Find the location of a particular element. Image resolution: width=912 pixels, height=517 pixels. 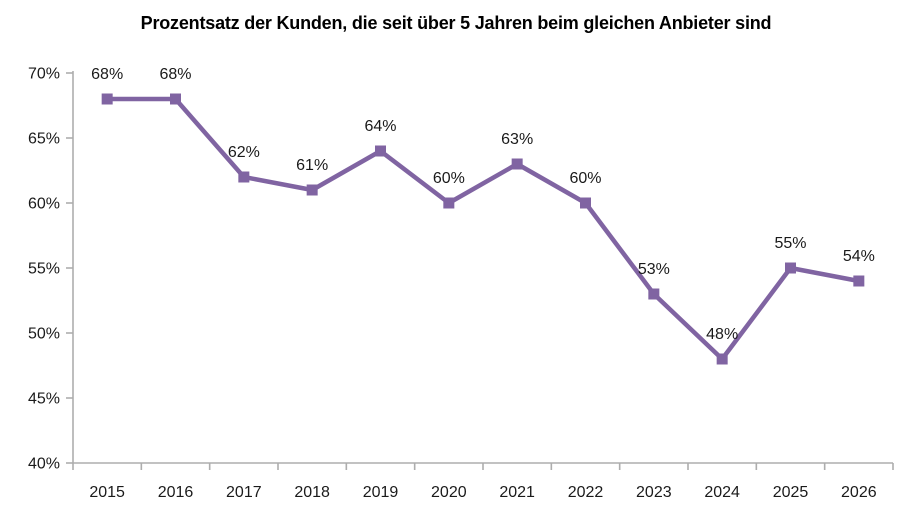

data-point-label: 64% is located at coordinates (380, 126).